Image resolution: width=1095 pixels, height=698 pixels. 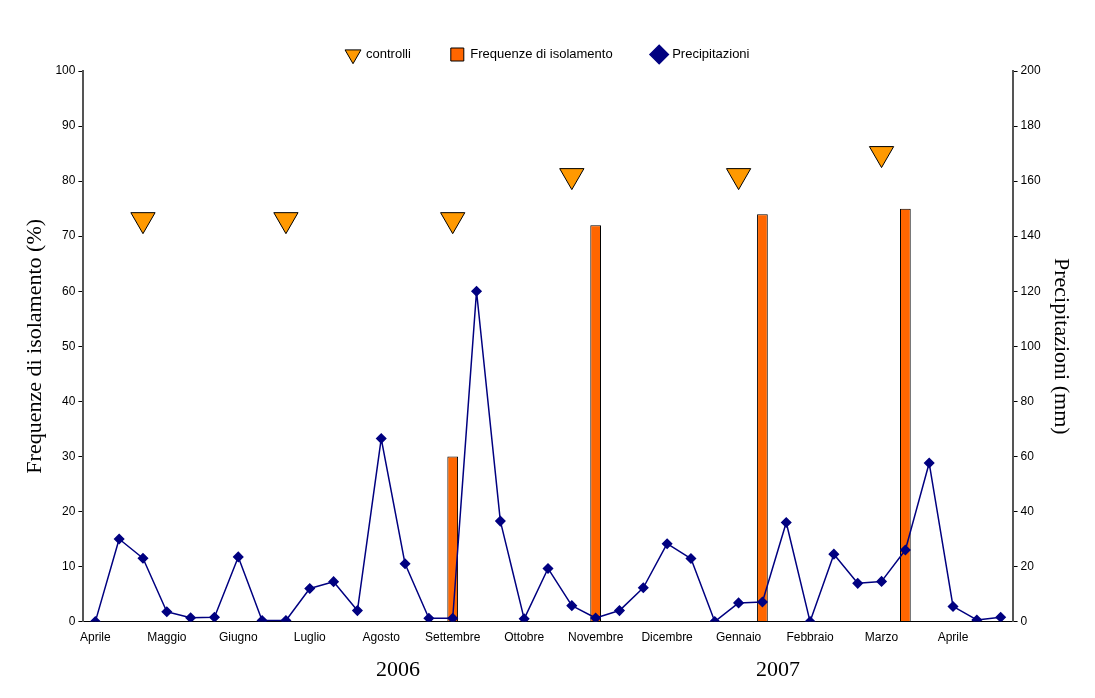 I want to click on y-tick-label: 60, so click(x=69, y=290).